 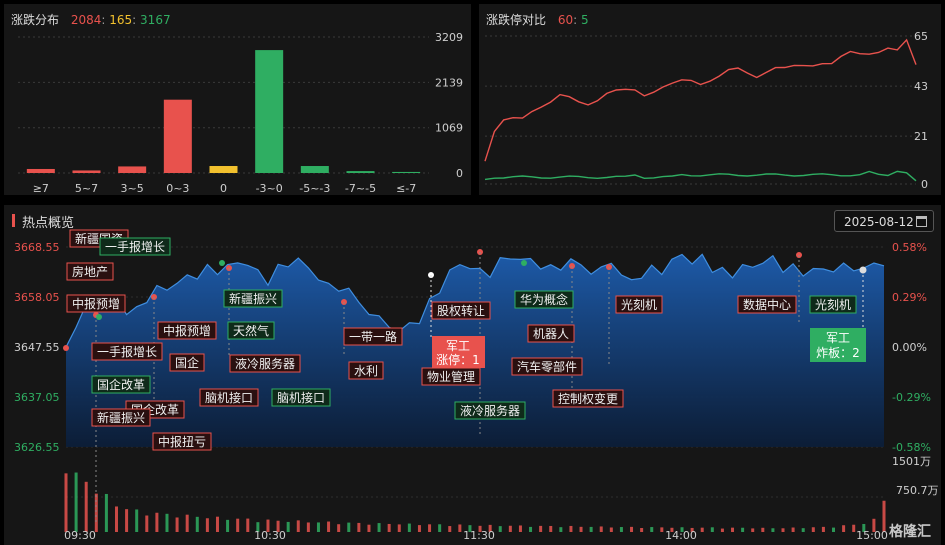 What do you see at coordinates (35, 20) in the screenshot?
I see `distribution-title: 涨跌分布` at bounding box center [35, 20].